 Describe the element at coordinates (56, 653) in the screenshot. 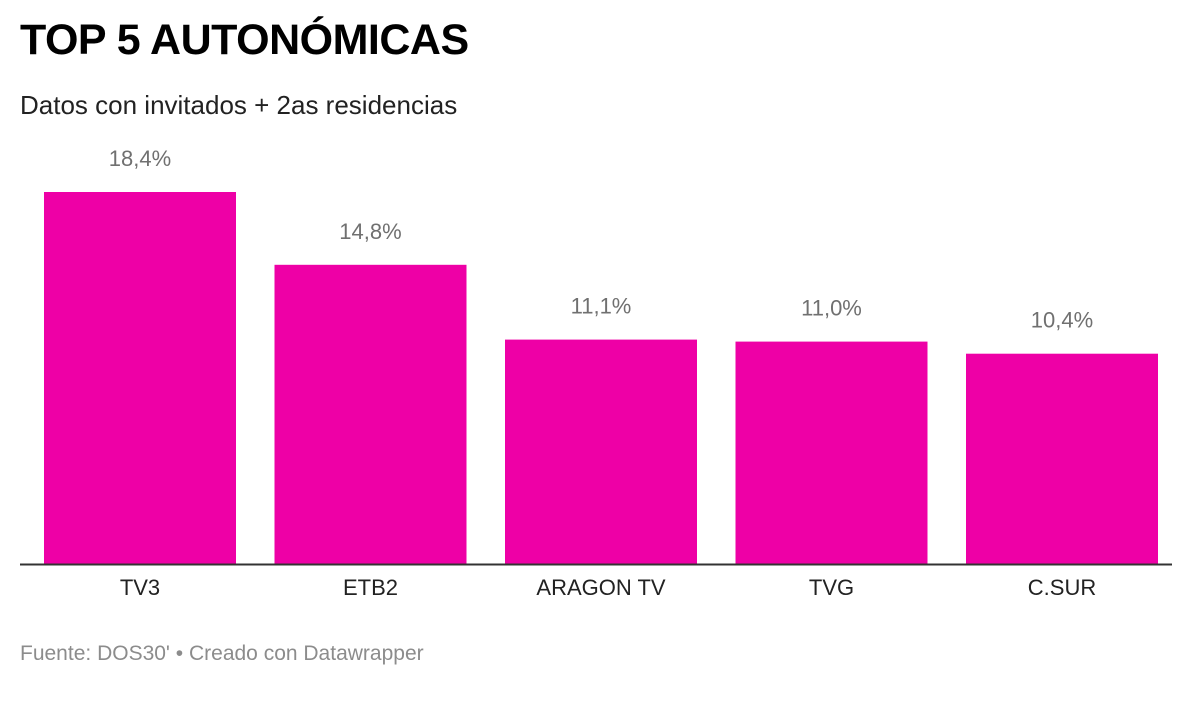

I see `source-label: Fuente:` at that location.